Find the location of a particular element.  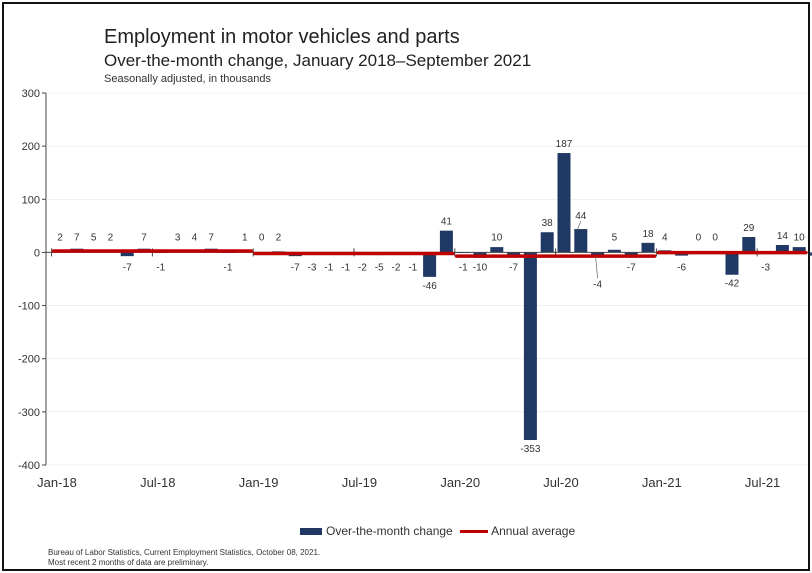

data-label: 29 is located at coordinates (749, 228).